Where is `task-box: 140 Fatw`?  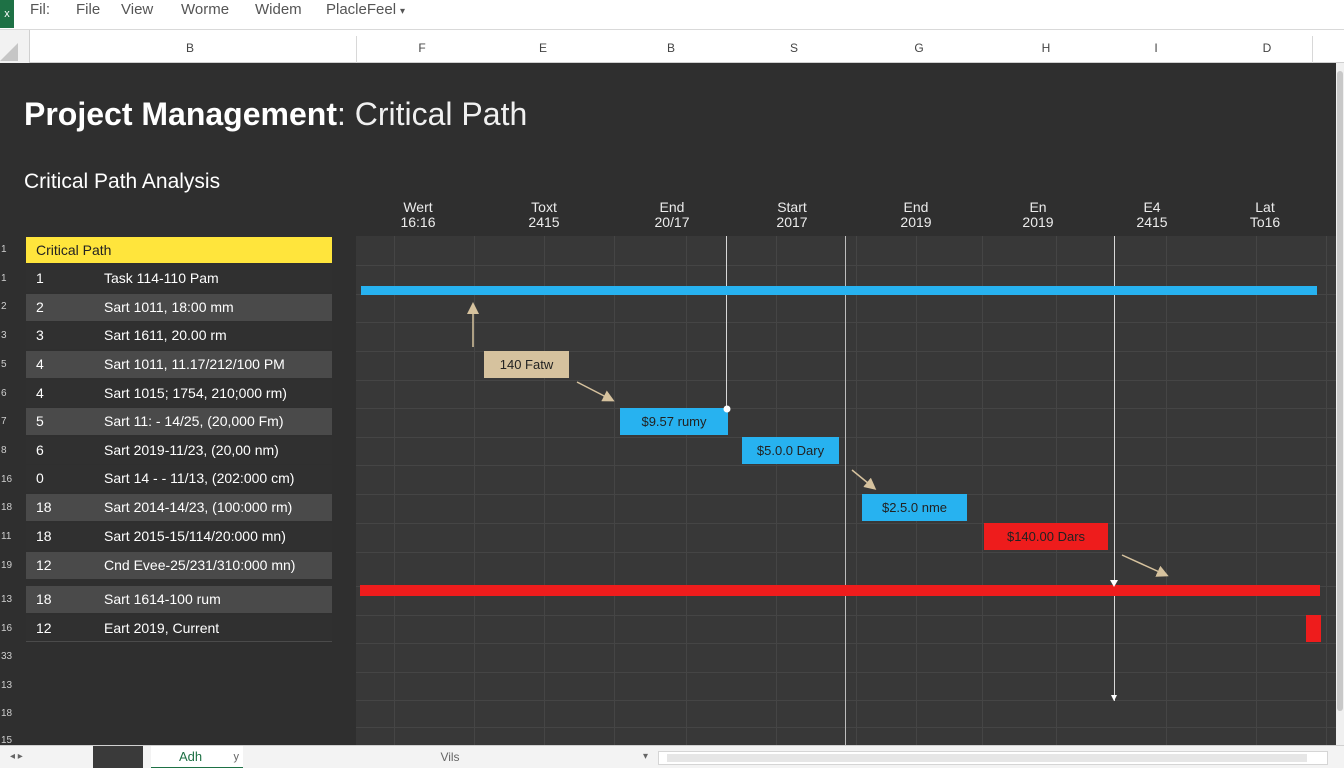 task-box: 140 Fatw is located at coordinates (526, 364).